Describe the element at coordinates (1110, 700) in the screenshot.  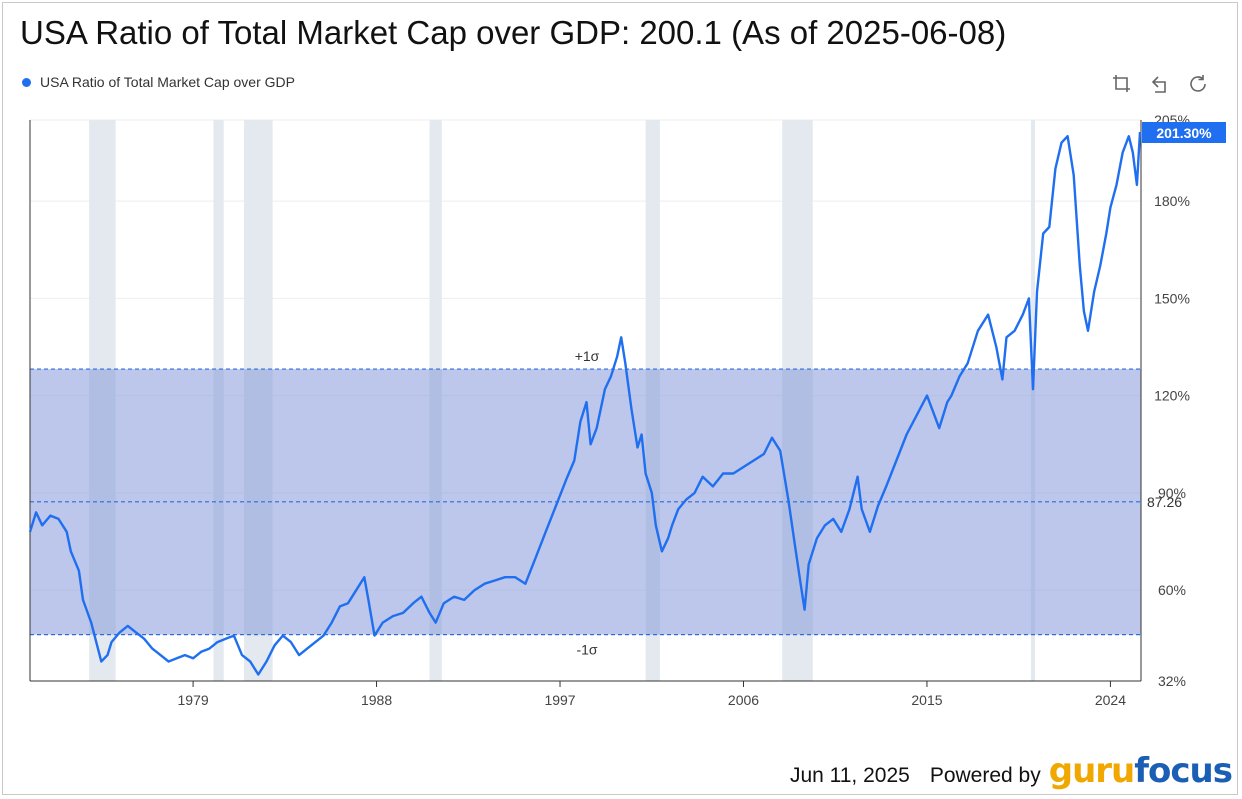
I see `x-tick-label: 2024` at that location.